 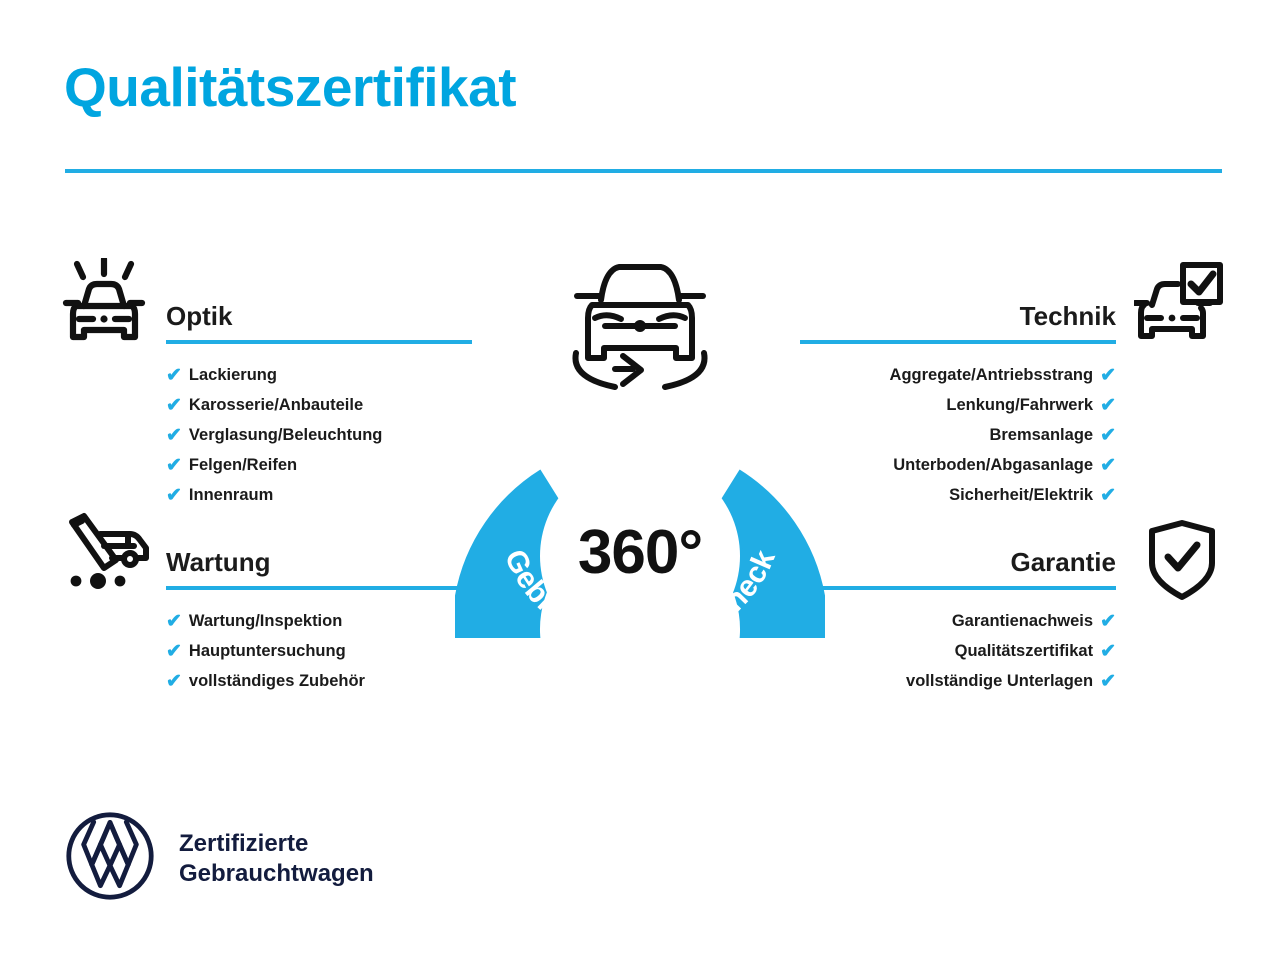 I want to click on list-item: Unterboden/Abgasanlage ✔, so click(x=958, y=465).